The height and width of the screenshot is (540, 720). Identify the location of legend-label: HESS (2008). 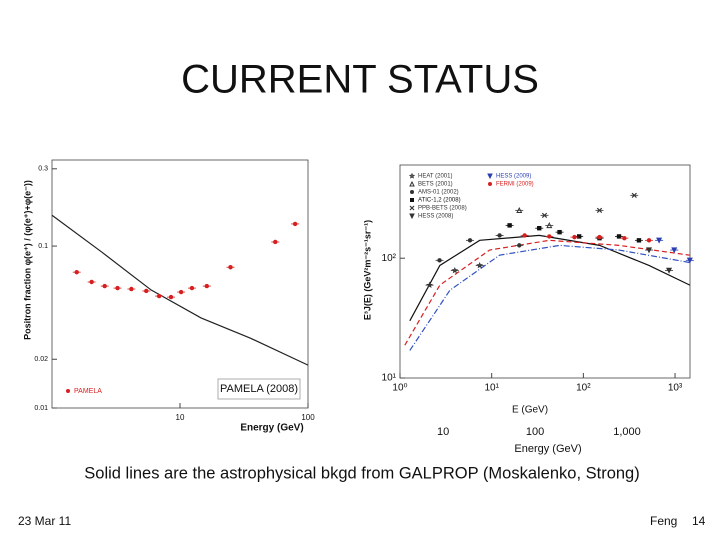
(435, 217).